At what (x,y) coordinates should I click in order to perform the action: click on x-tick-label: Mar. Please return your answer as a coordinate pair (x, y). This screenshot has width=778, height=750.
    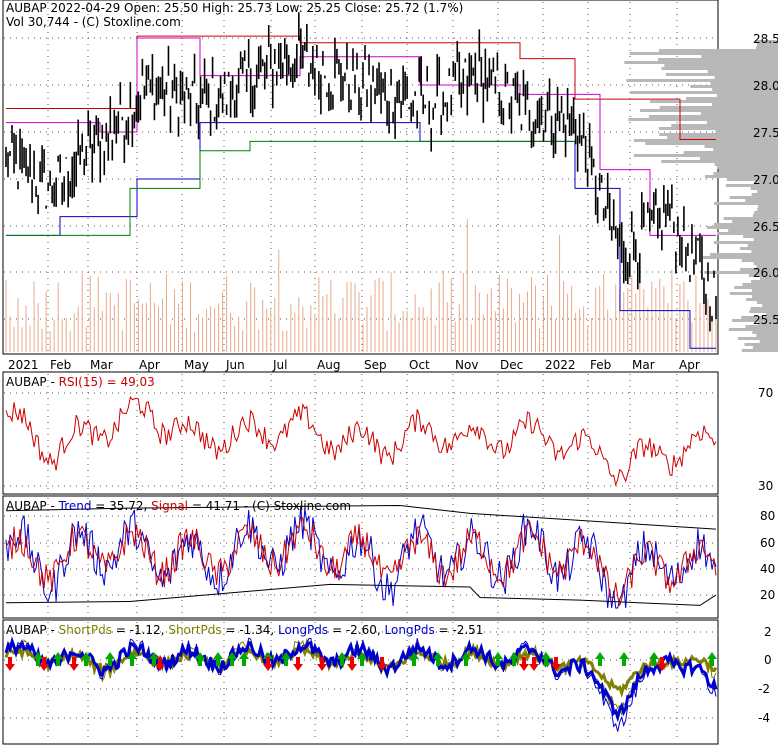
    Looking at the image, I should click on (643, 365).